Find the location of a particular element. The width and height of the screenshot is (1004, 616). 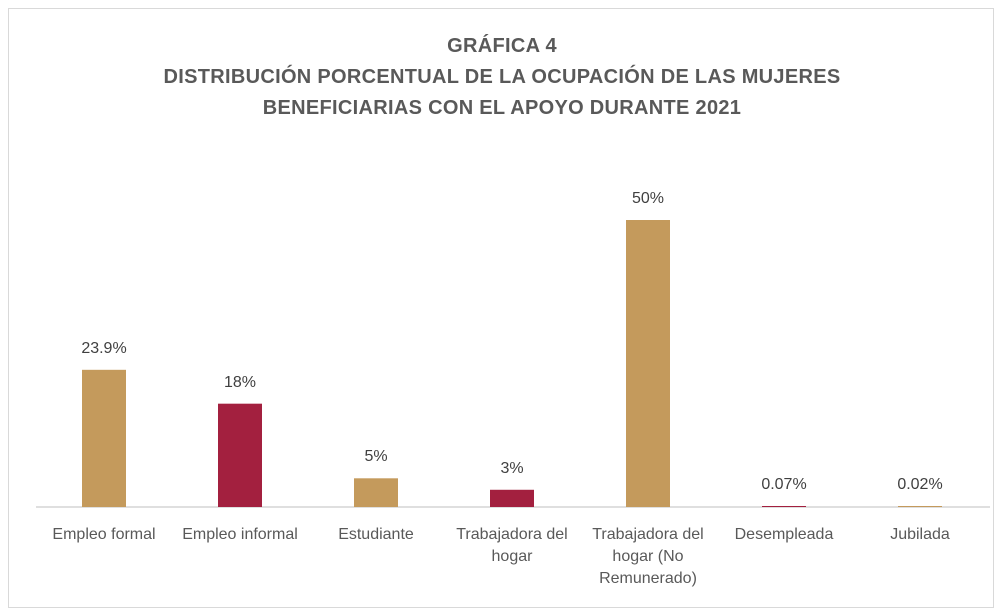

data-label: 3% is located at coordinates (512, 468).